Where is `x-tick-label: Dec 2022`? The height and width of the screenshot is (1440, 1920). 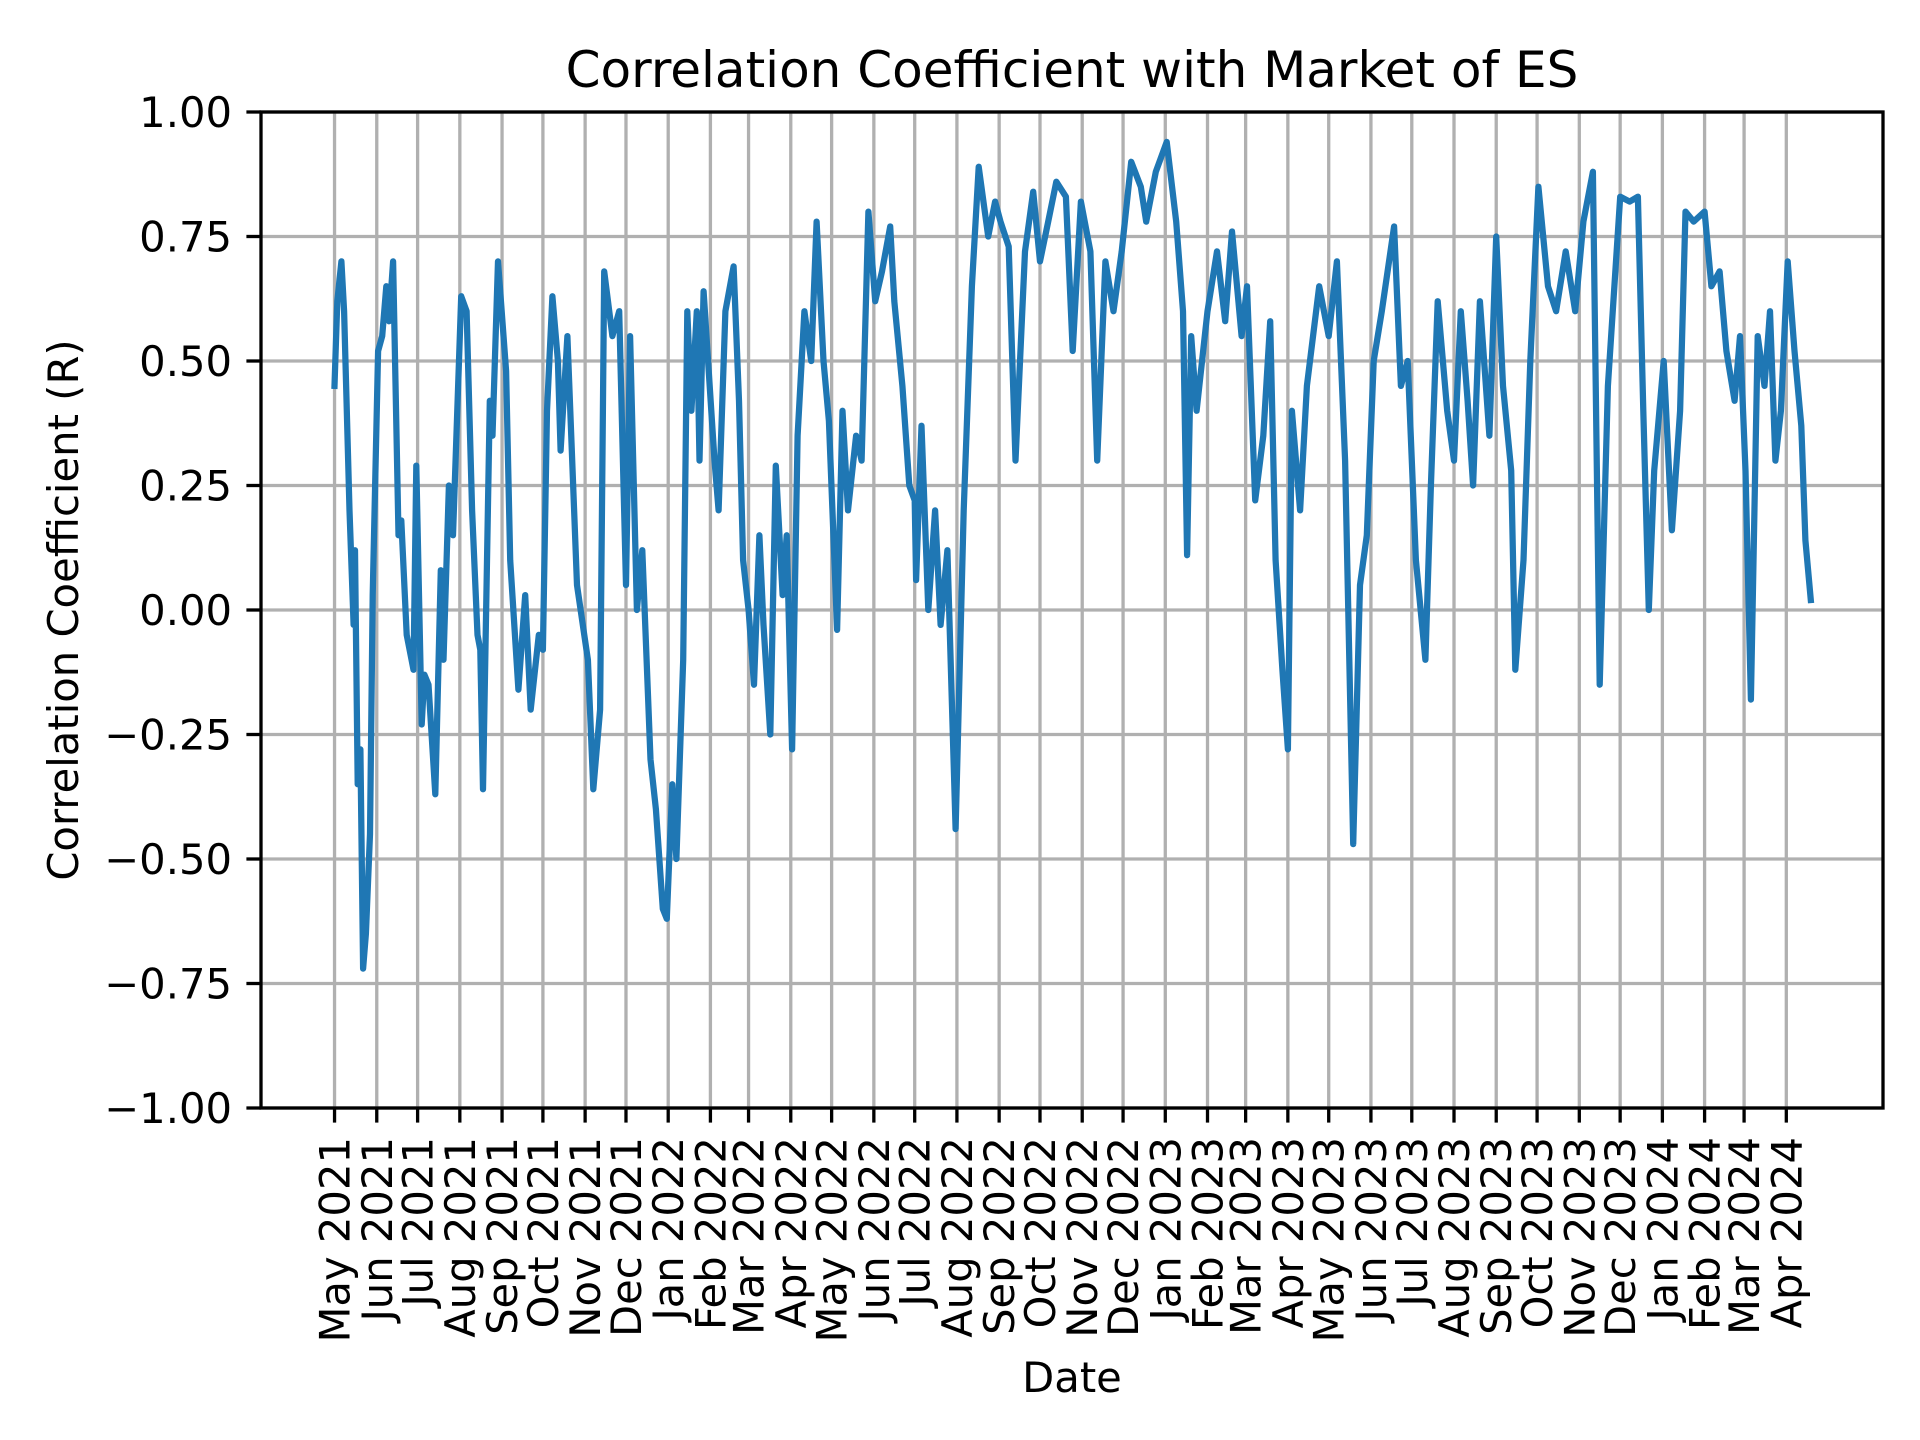
x-tick-label: Dec 2022 is located at coordinates (1123, 1237).